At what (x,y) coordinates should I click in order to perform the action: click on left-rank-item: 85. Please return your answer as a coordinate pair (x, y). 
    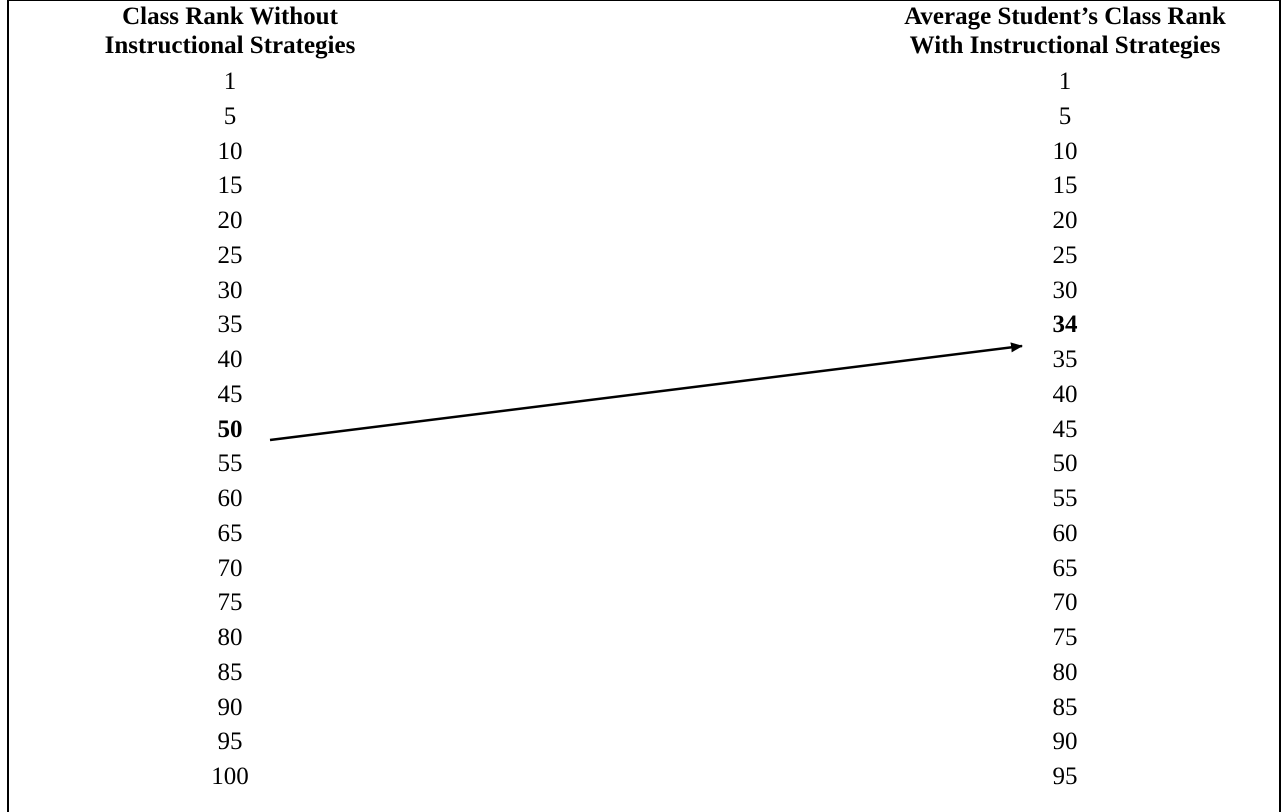
    Looking at the image, I should click on (230, 672).